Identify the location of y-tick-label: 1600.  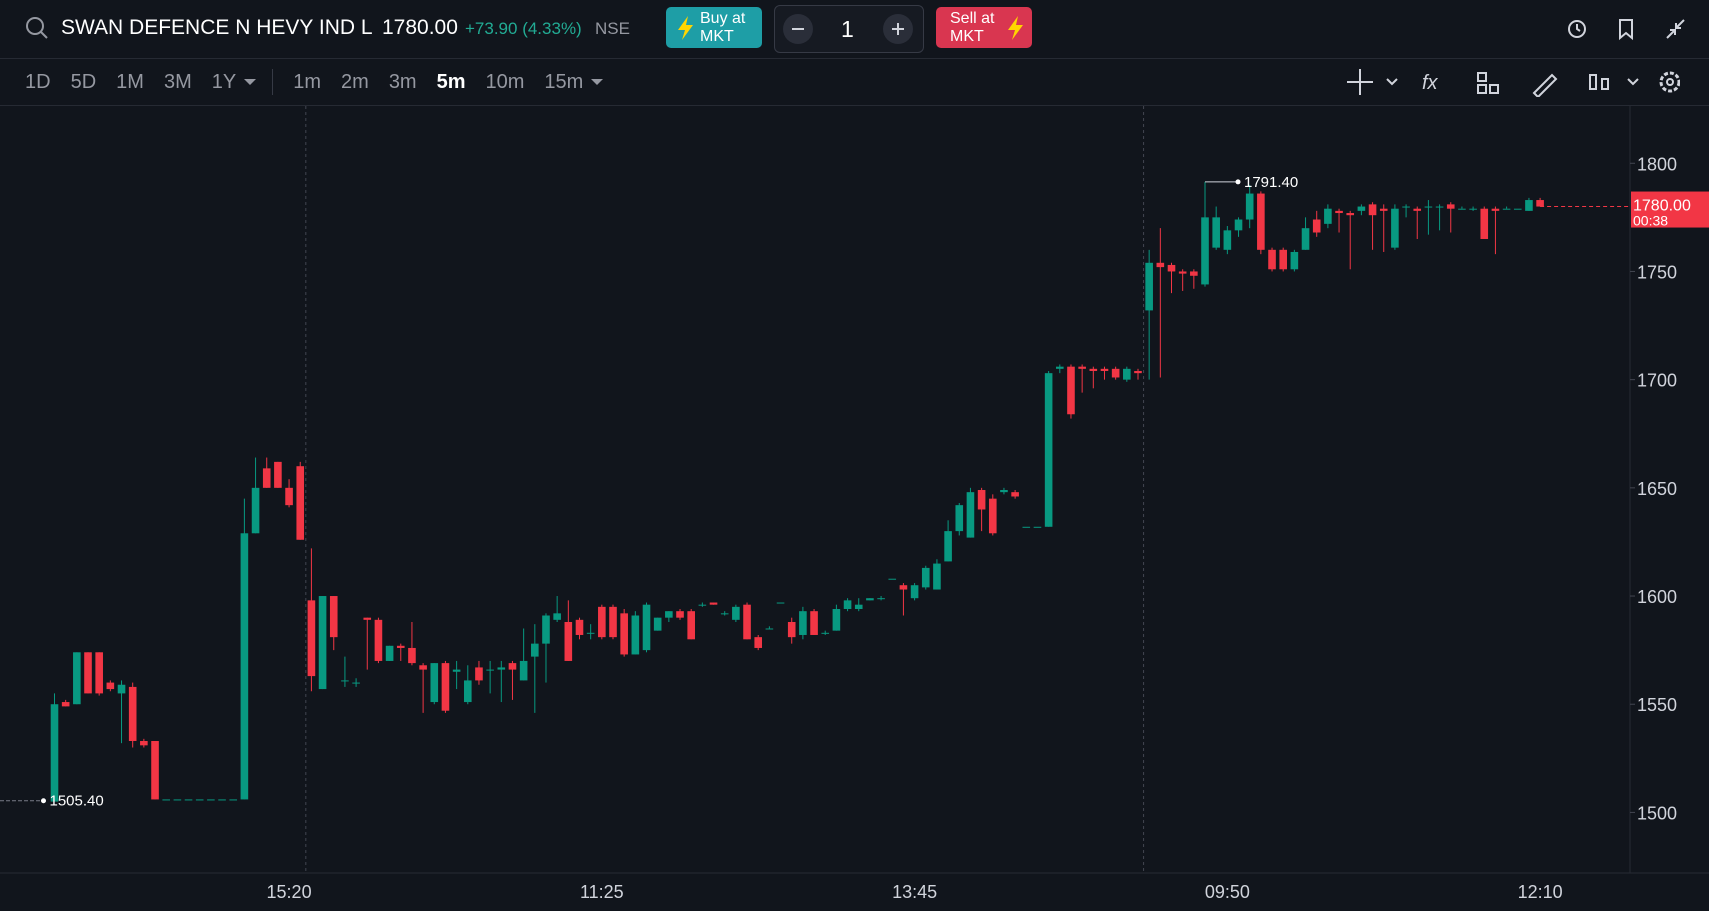
(1657, 597).